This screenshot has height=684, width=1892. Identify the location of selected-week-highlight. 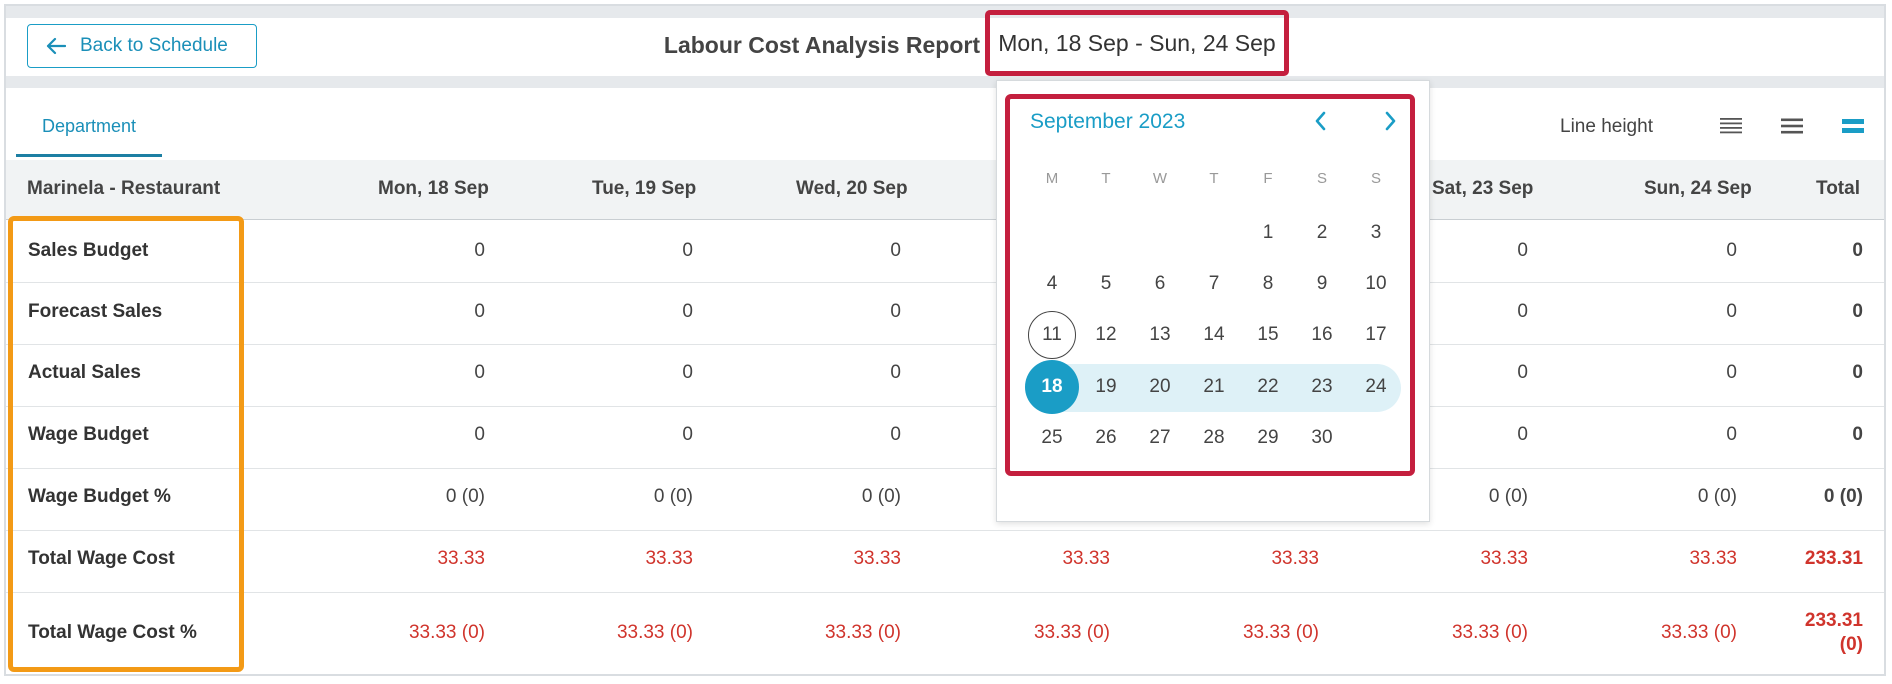
(1213, 388).